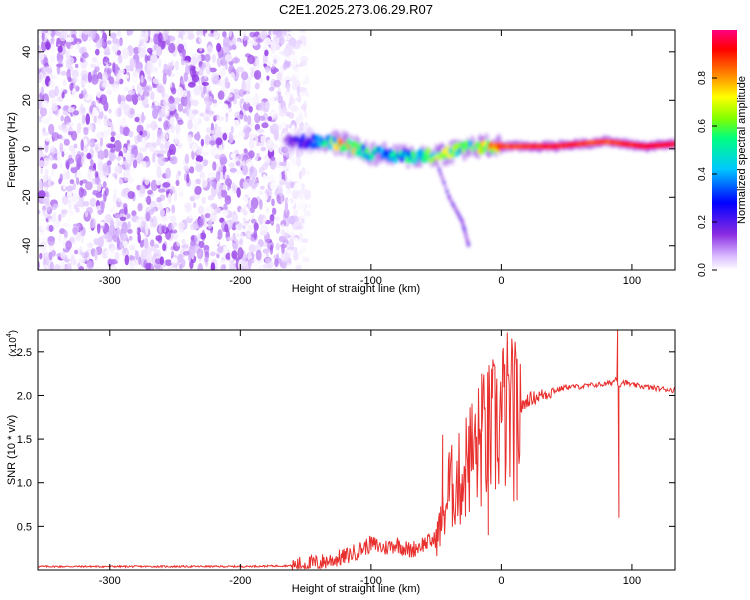  What do you see at coordinates (702, 174) in the screenshot?
I see `colorbar-tick-label: 0.4` at bounding box center [702, 174].